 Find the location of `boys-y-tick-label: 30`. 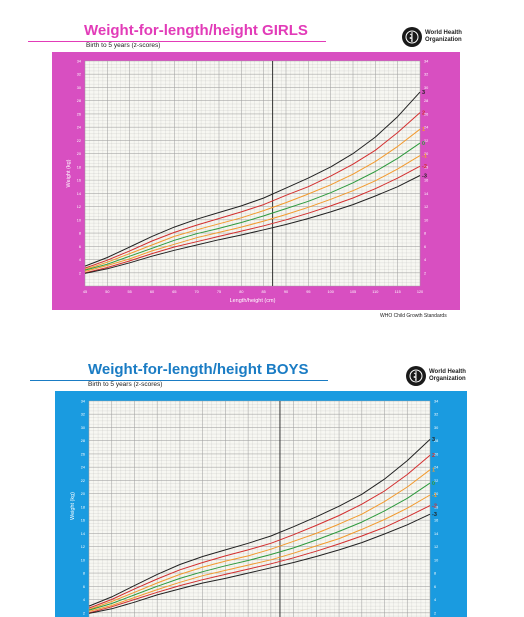

boys-y-tick-label: 30 is located at coordinates (83, 428).